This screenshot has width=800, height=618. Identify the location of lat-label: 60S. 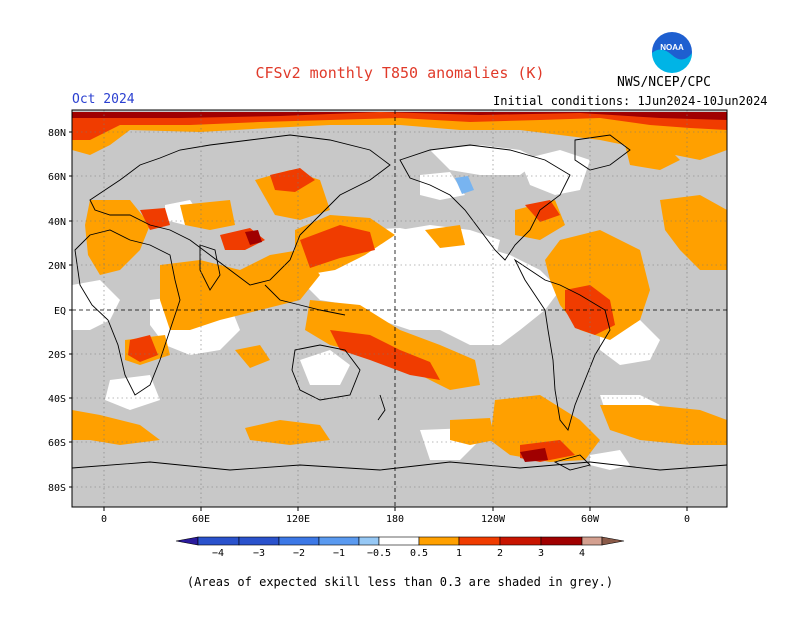
(57, 443).